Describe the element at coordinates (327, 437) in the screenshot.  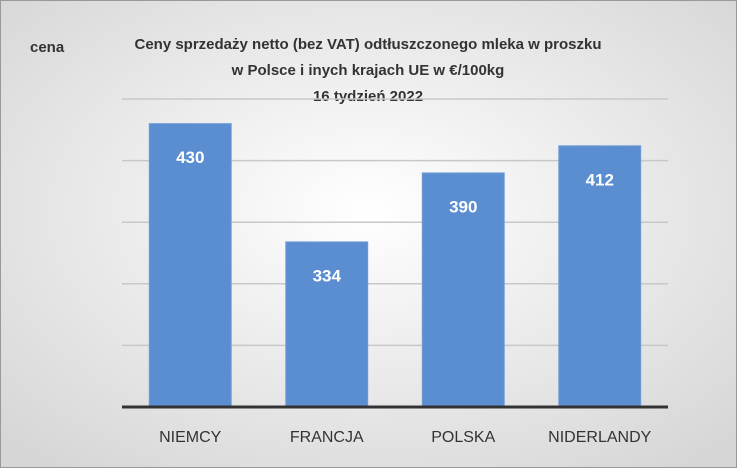
I see `x-tick-label: FRANCJA` at that location.